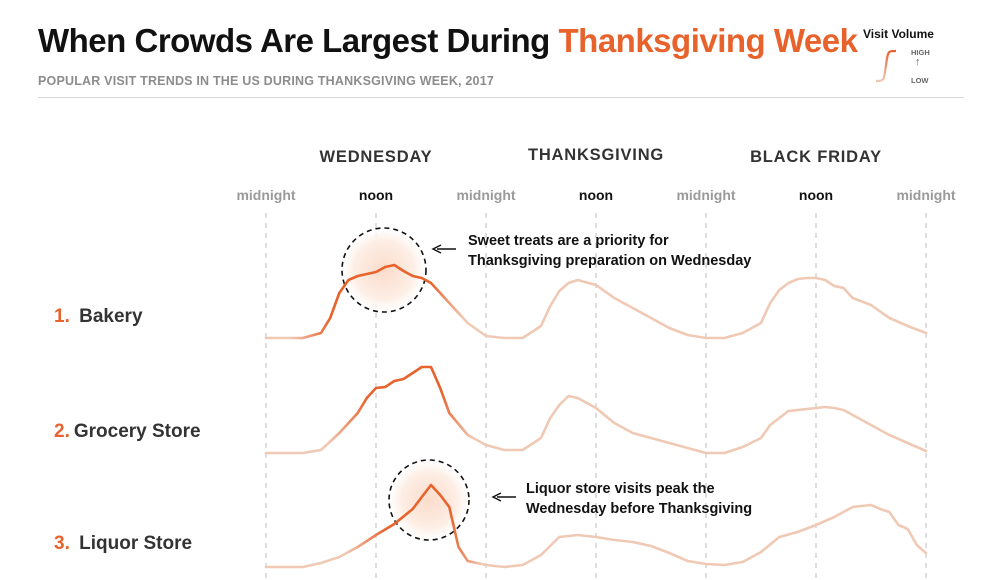 Image resolution: width=1000 pixels, height=580 pixels. I want to click on tick-label-5: noon, so click(816, 195).